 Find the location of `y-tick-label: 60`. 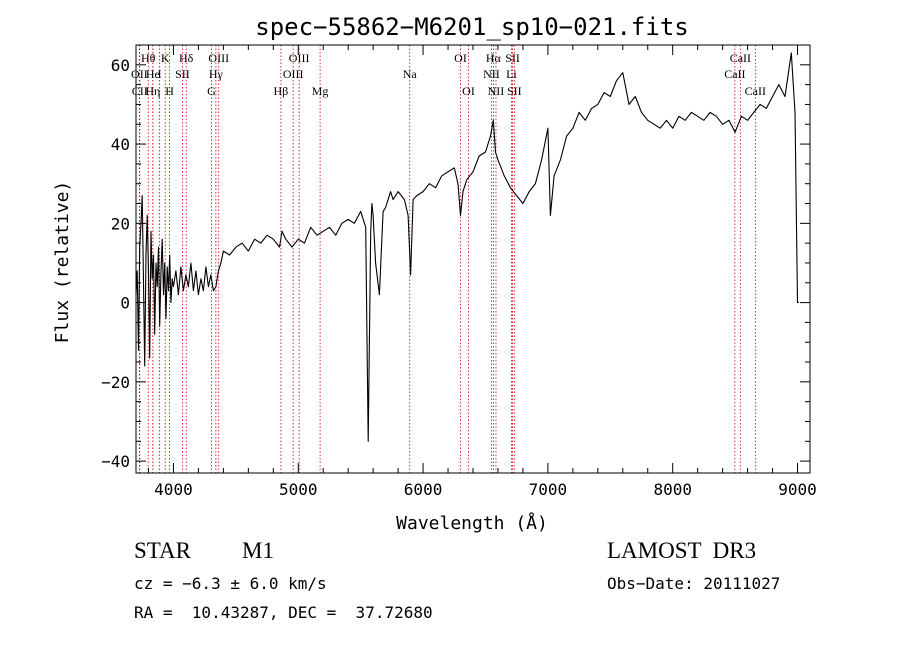

y-tick-label: 60 is located at coordinates (120, 65).